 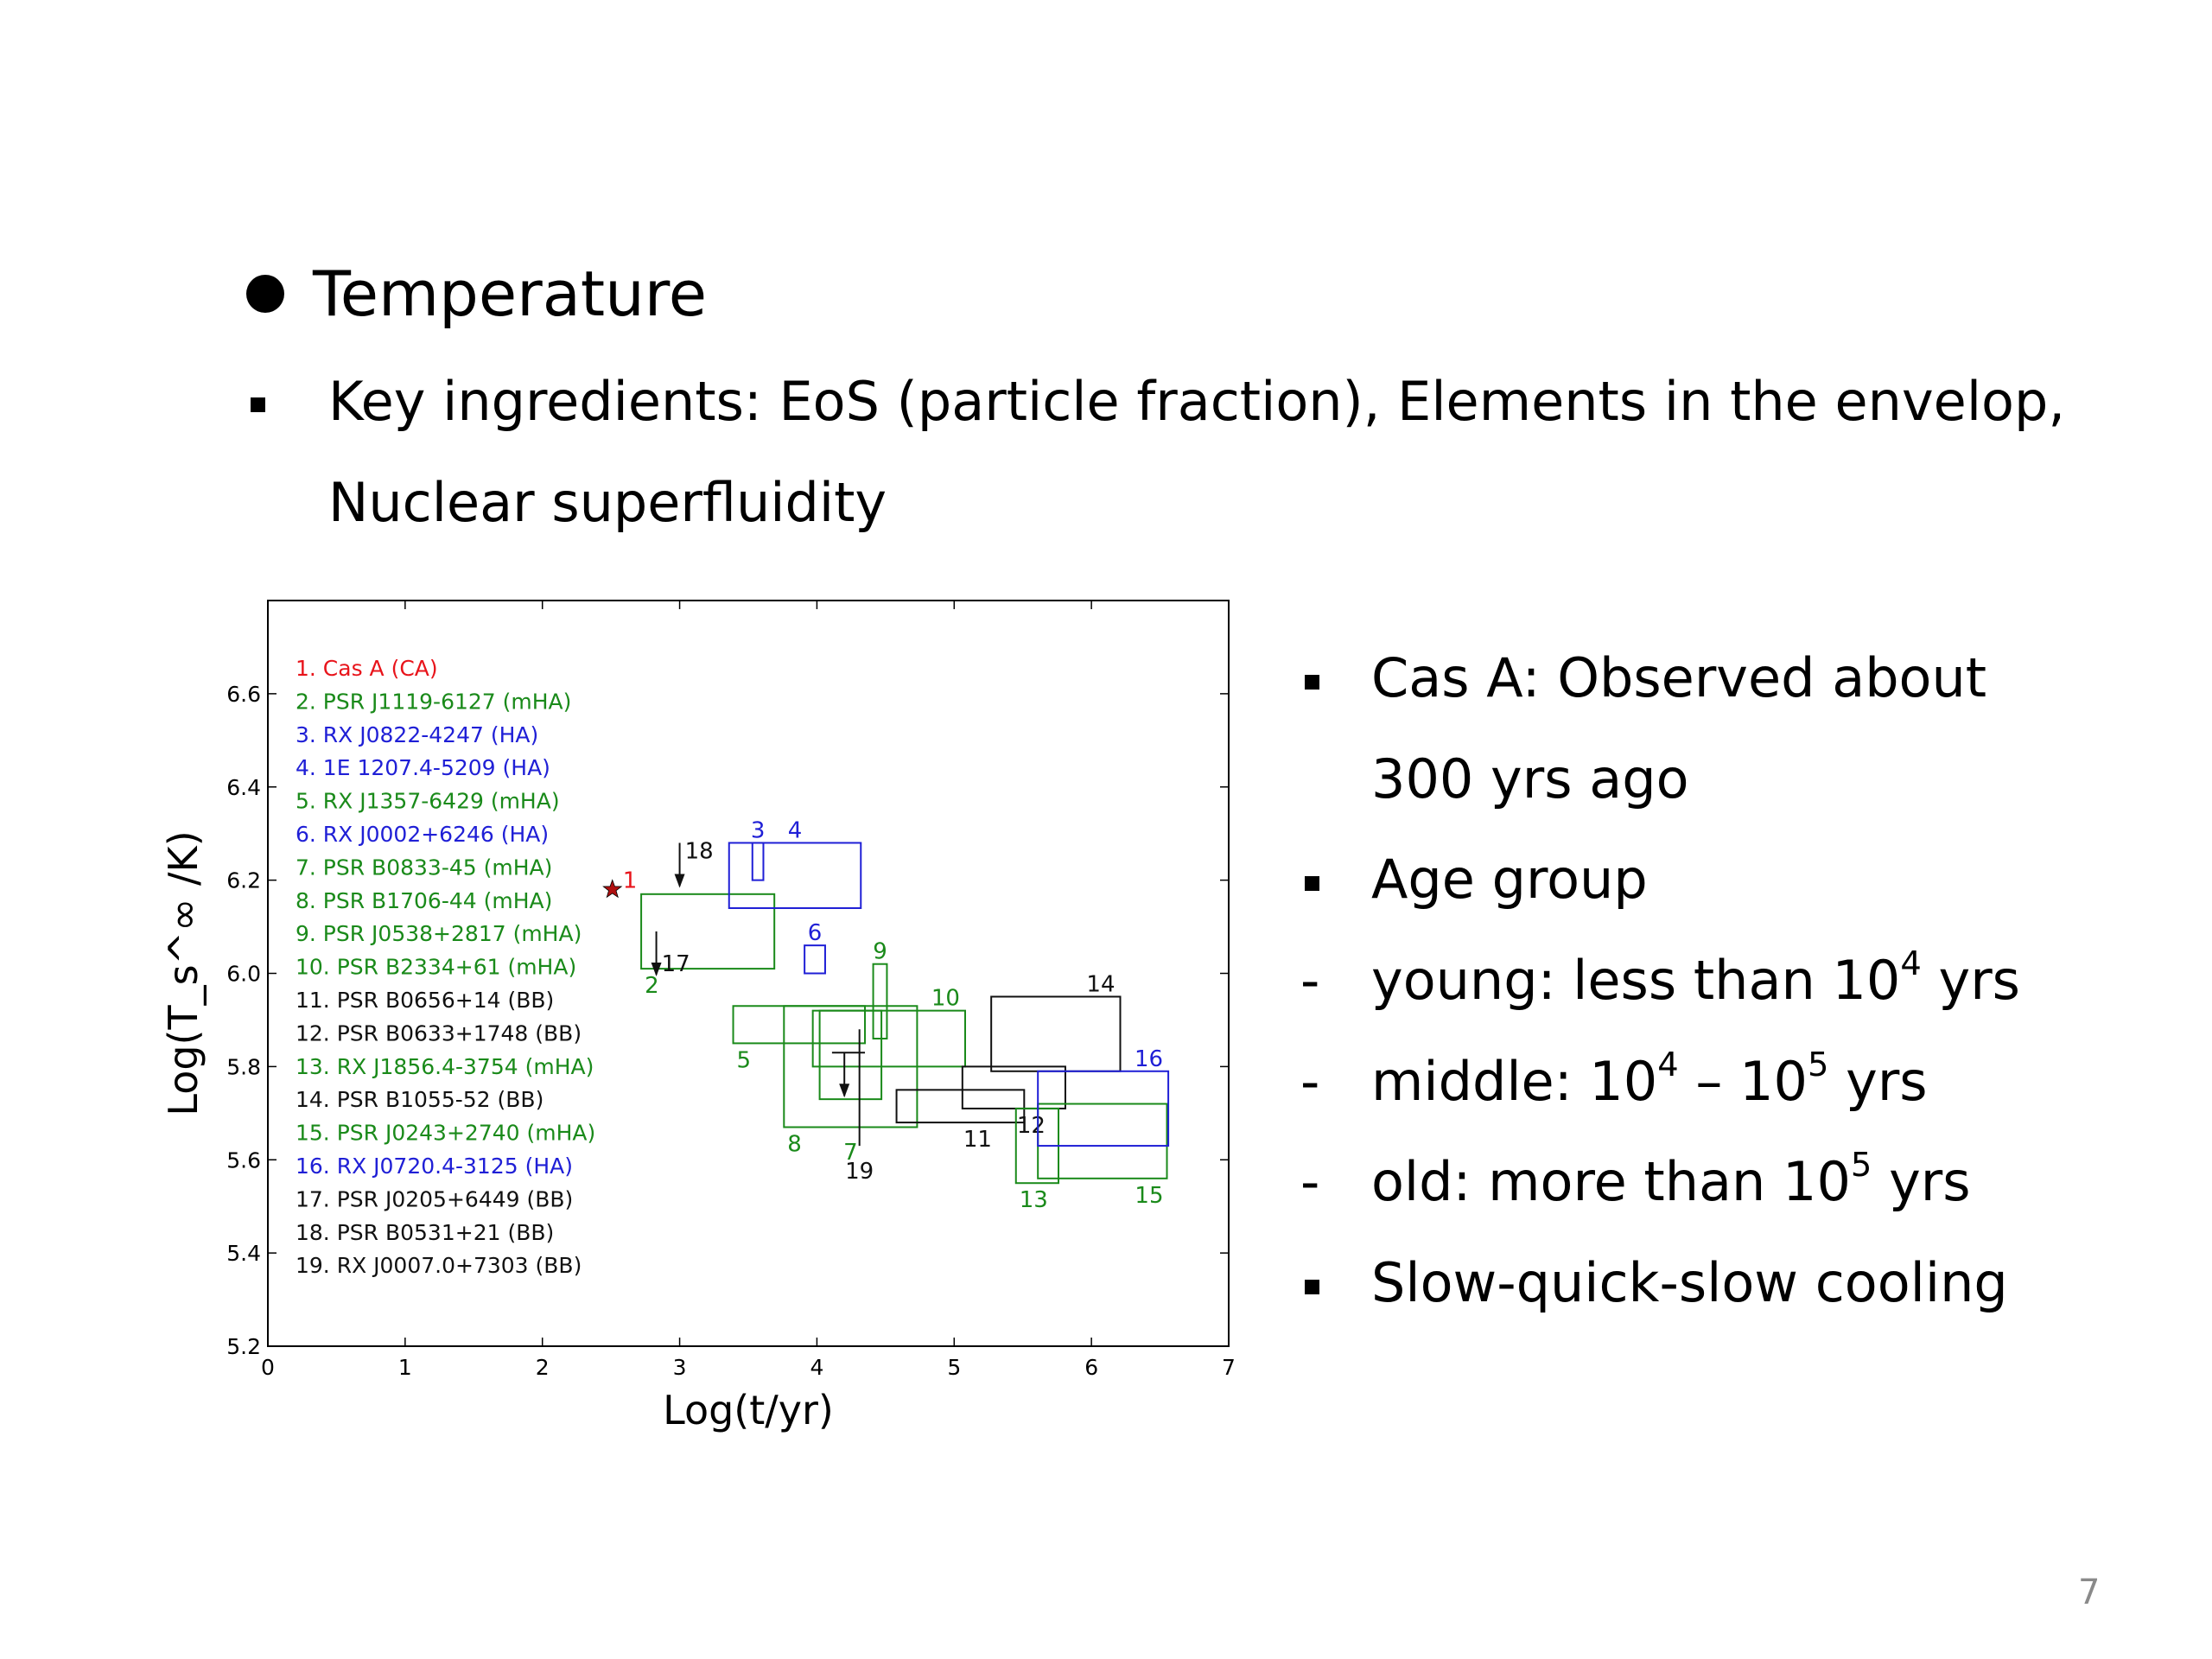 I want to click on x-tick-label: 5, so click(x=954, y=1367).